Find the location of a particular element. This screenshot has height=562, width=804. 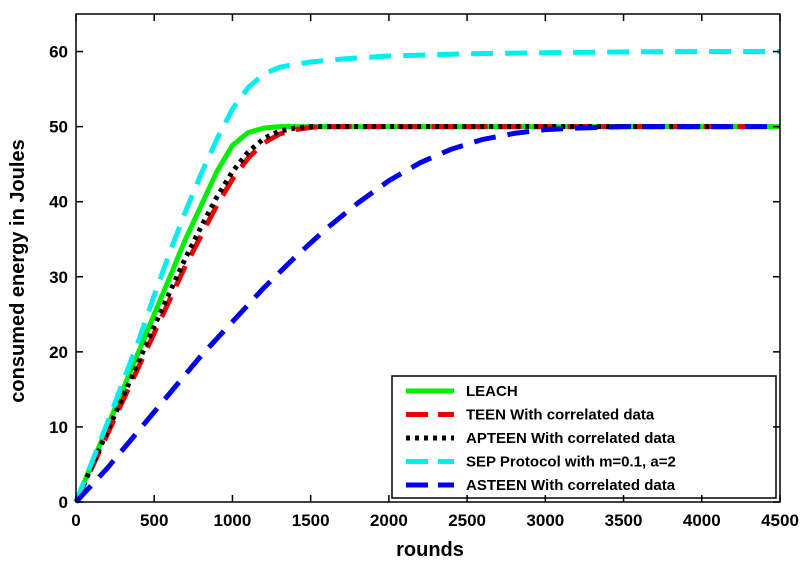

x-tick-label: 500 is located at coordinates (154, 520).